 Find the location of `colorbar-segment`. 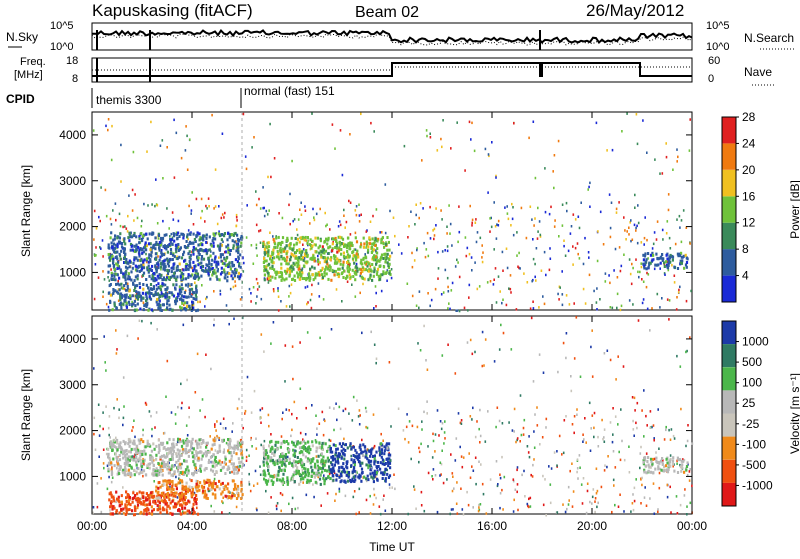

colorbar-segment is located at coordinates (729, 289).